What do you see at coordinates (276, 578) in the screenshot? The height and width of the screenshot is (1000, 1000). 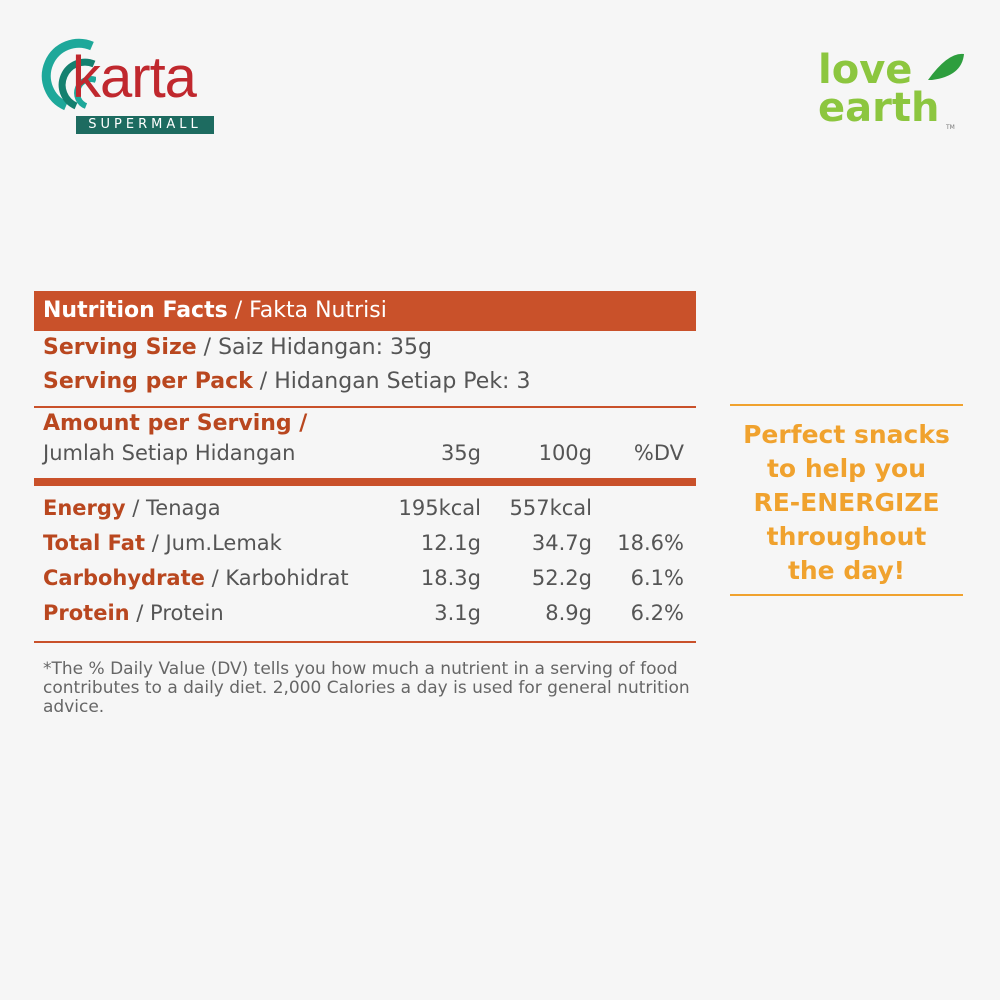 I see `nutrient-malay: / Karbohidrat` at bounding box center [276, 578].